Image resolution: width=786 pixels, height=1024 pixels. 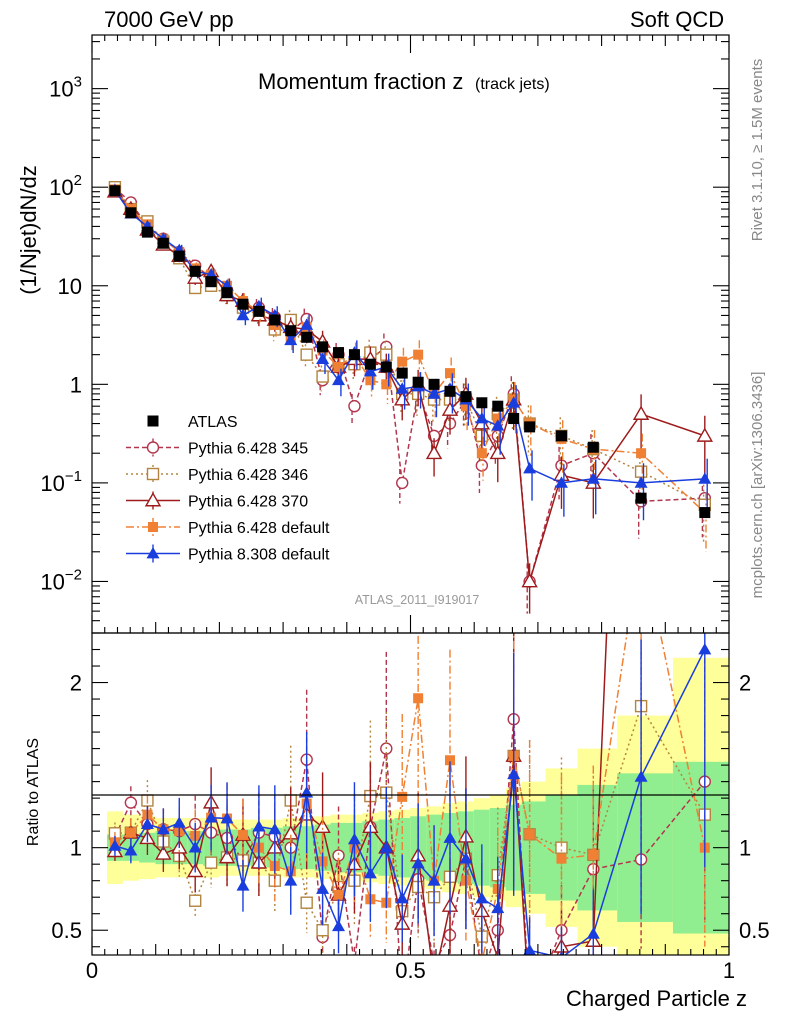 I want to click on energy-label: 7000 GeV pp, so click(x=169, y=19).